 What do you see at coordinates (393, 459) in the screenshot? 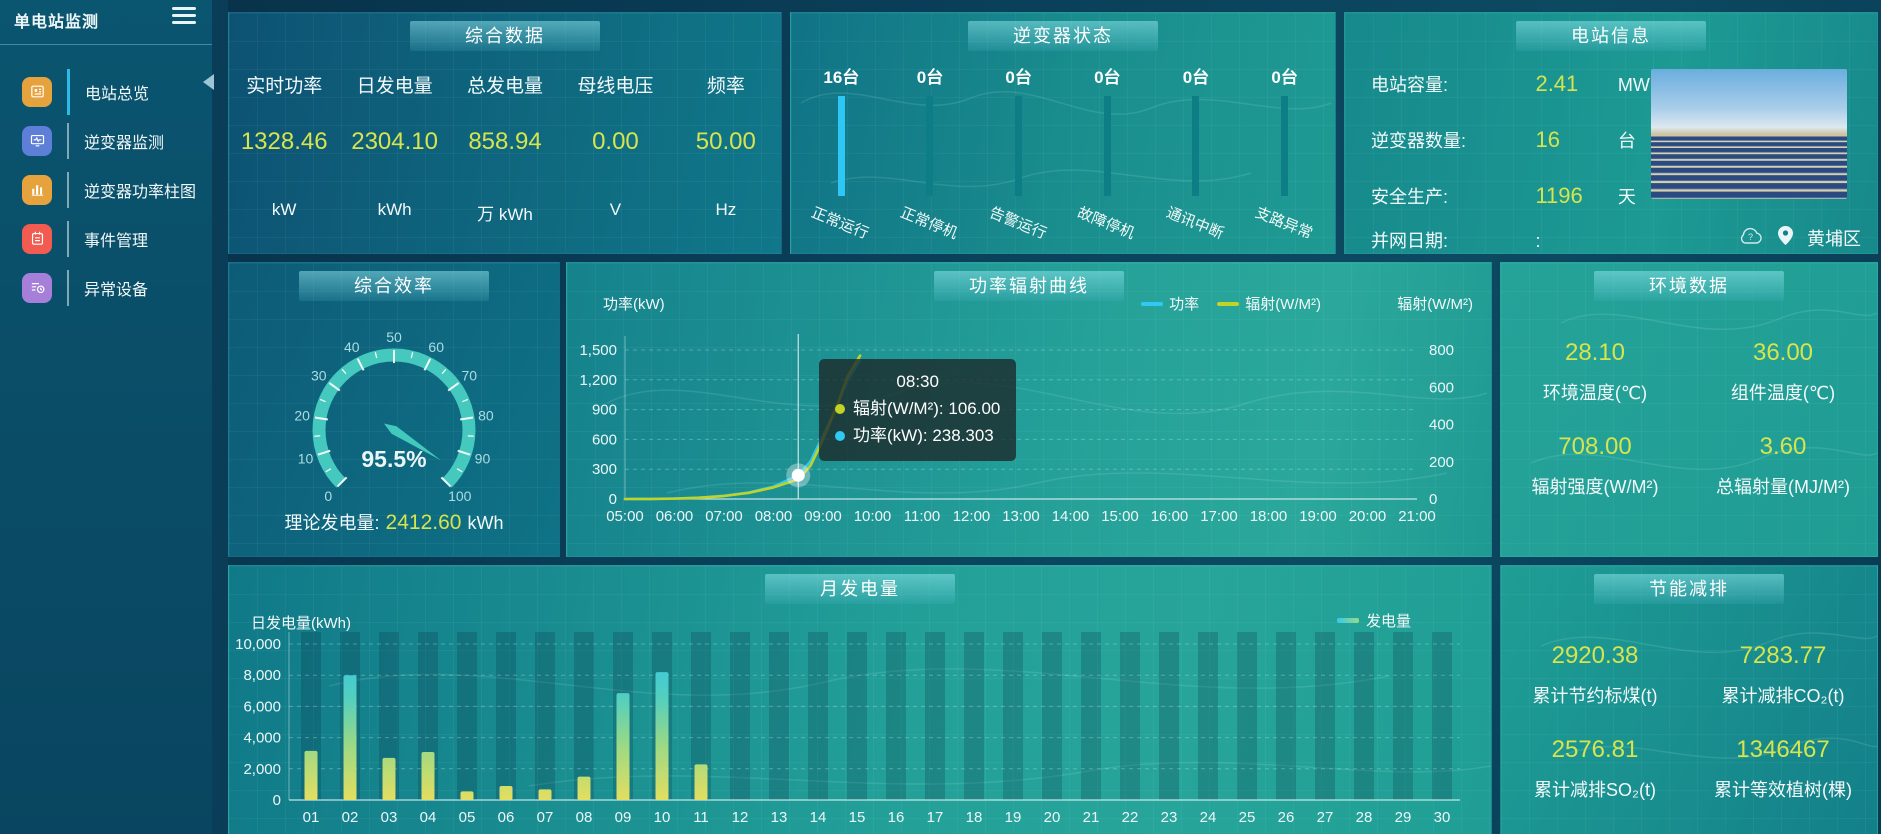
I see `svg-text: 95.5%` at bounding box center [393, 459].